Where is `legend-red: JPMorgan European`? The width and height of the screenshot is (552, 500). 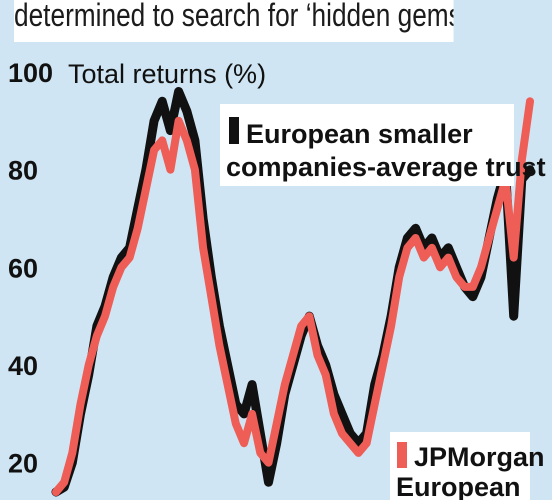
legend-red: JPMorgan European is located at coordinates (471, 466).